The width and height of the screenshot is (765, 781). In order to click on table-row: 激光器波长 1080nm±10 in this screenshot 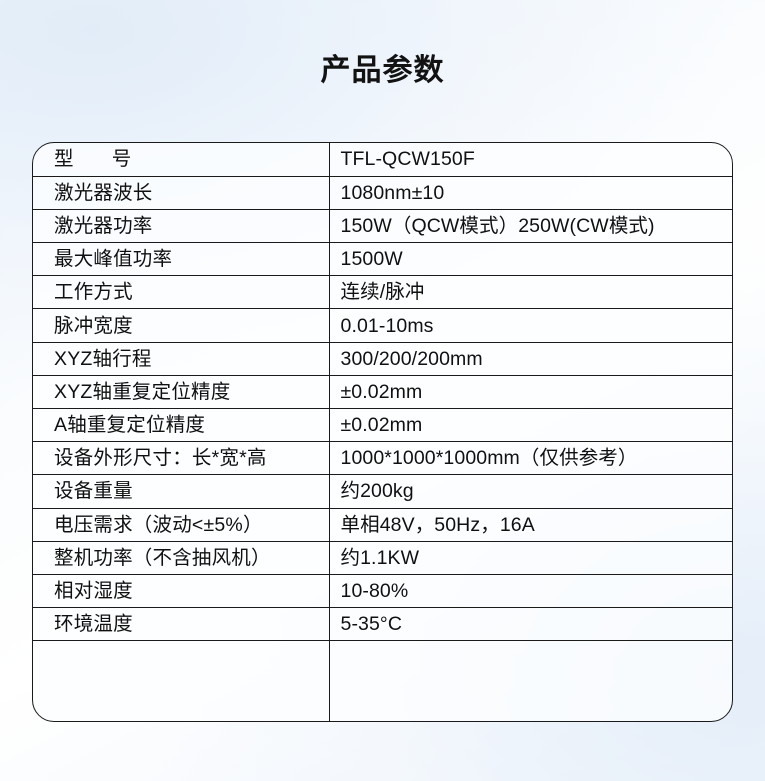, I will do `click(382, 193)`.